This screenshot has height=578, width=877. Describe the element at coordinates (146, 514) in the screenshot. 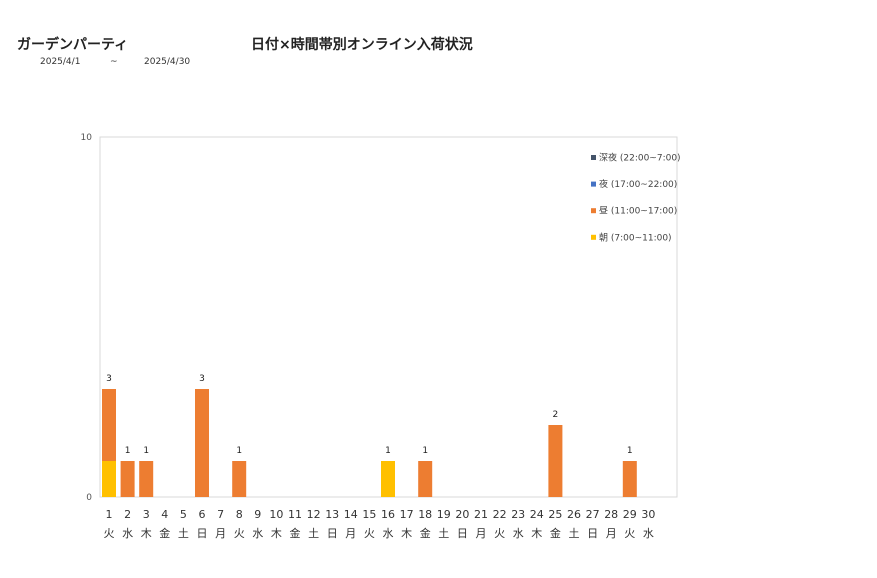

I see `x-tick-label: 3` at that location.